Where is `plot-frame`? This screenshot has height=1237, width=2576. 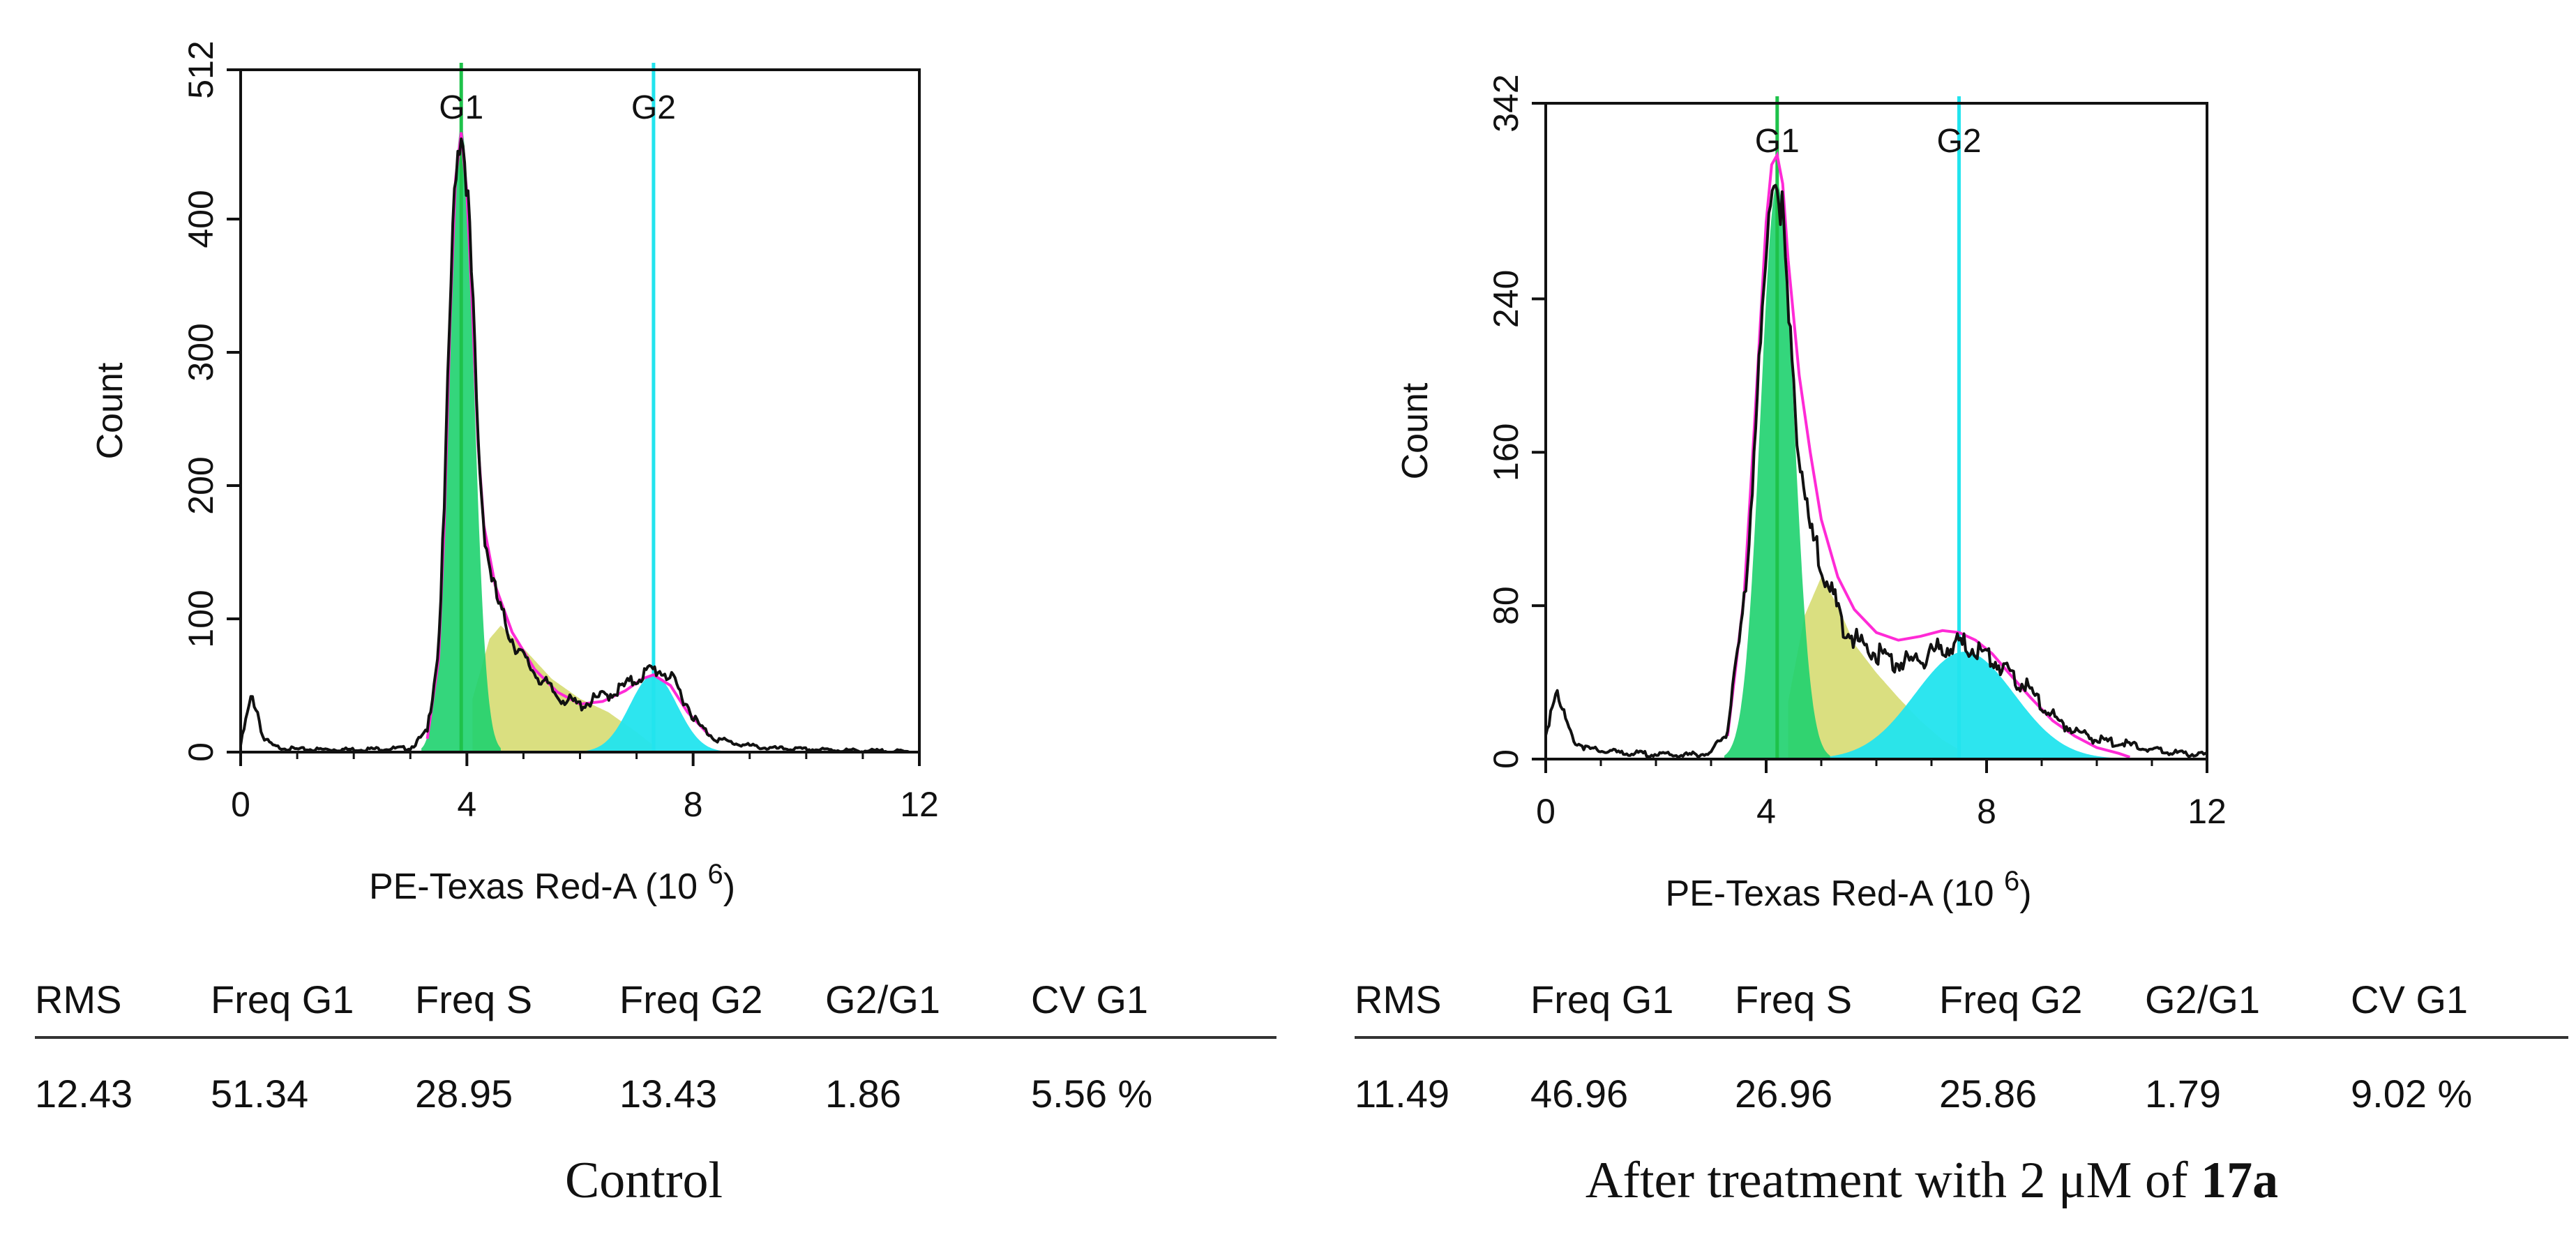 plot-frame is located at coordinates (580, 411).